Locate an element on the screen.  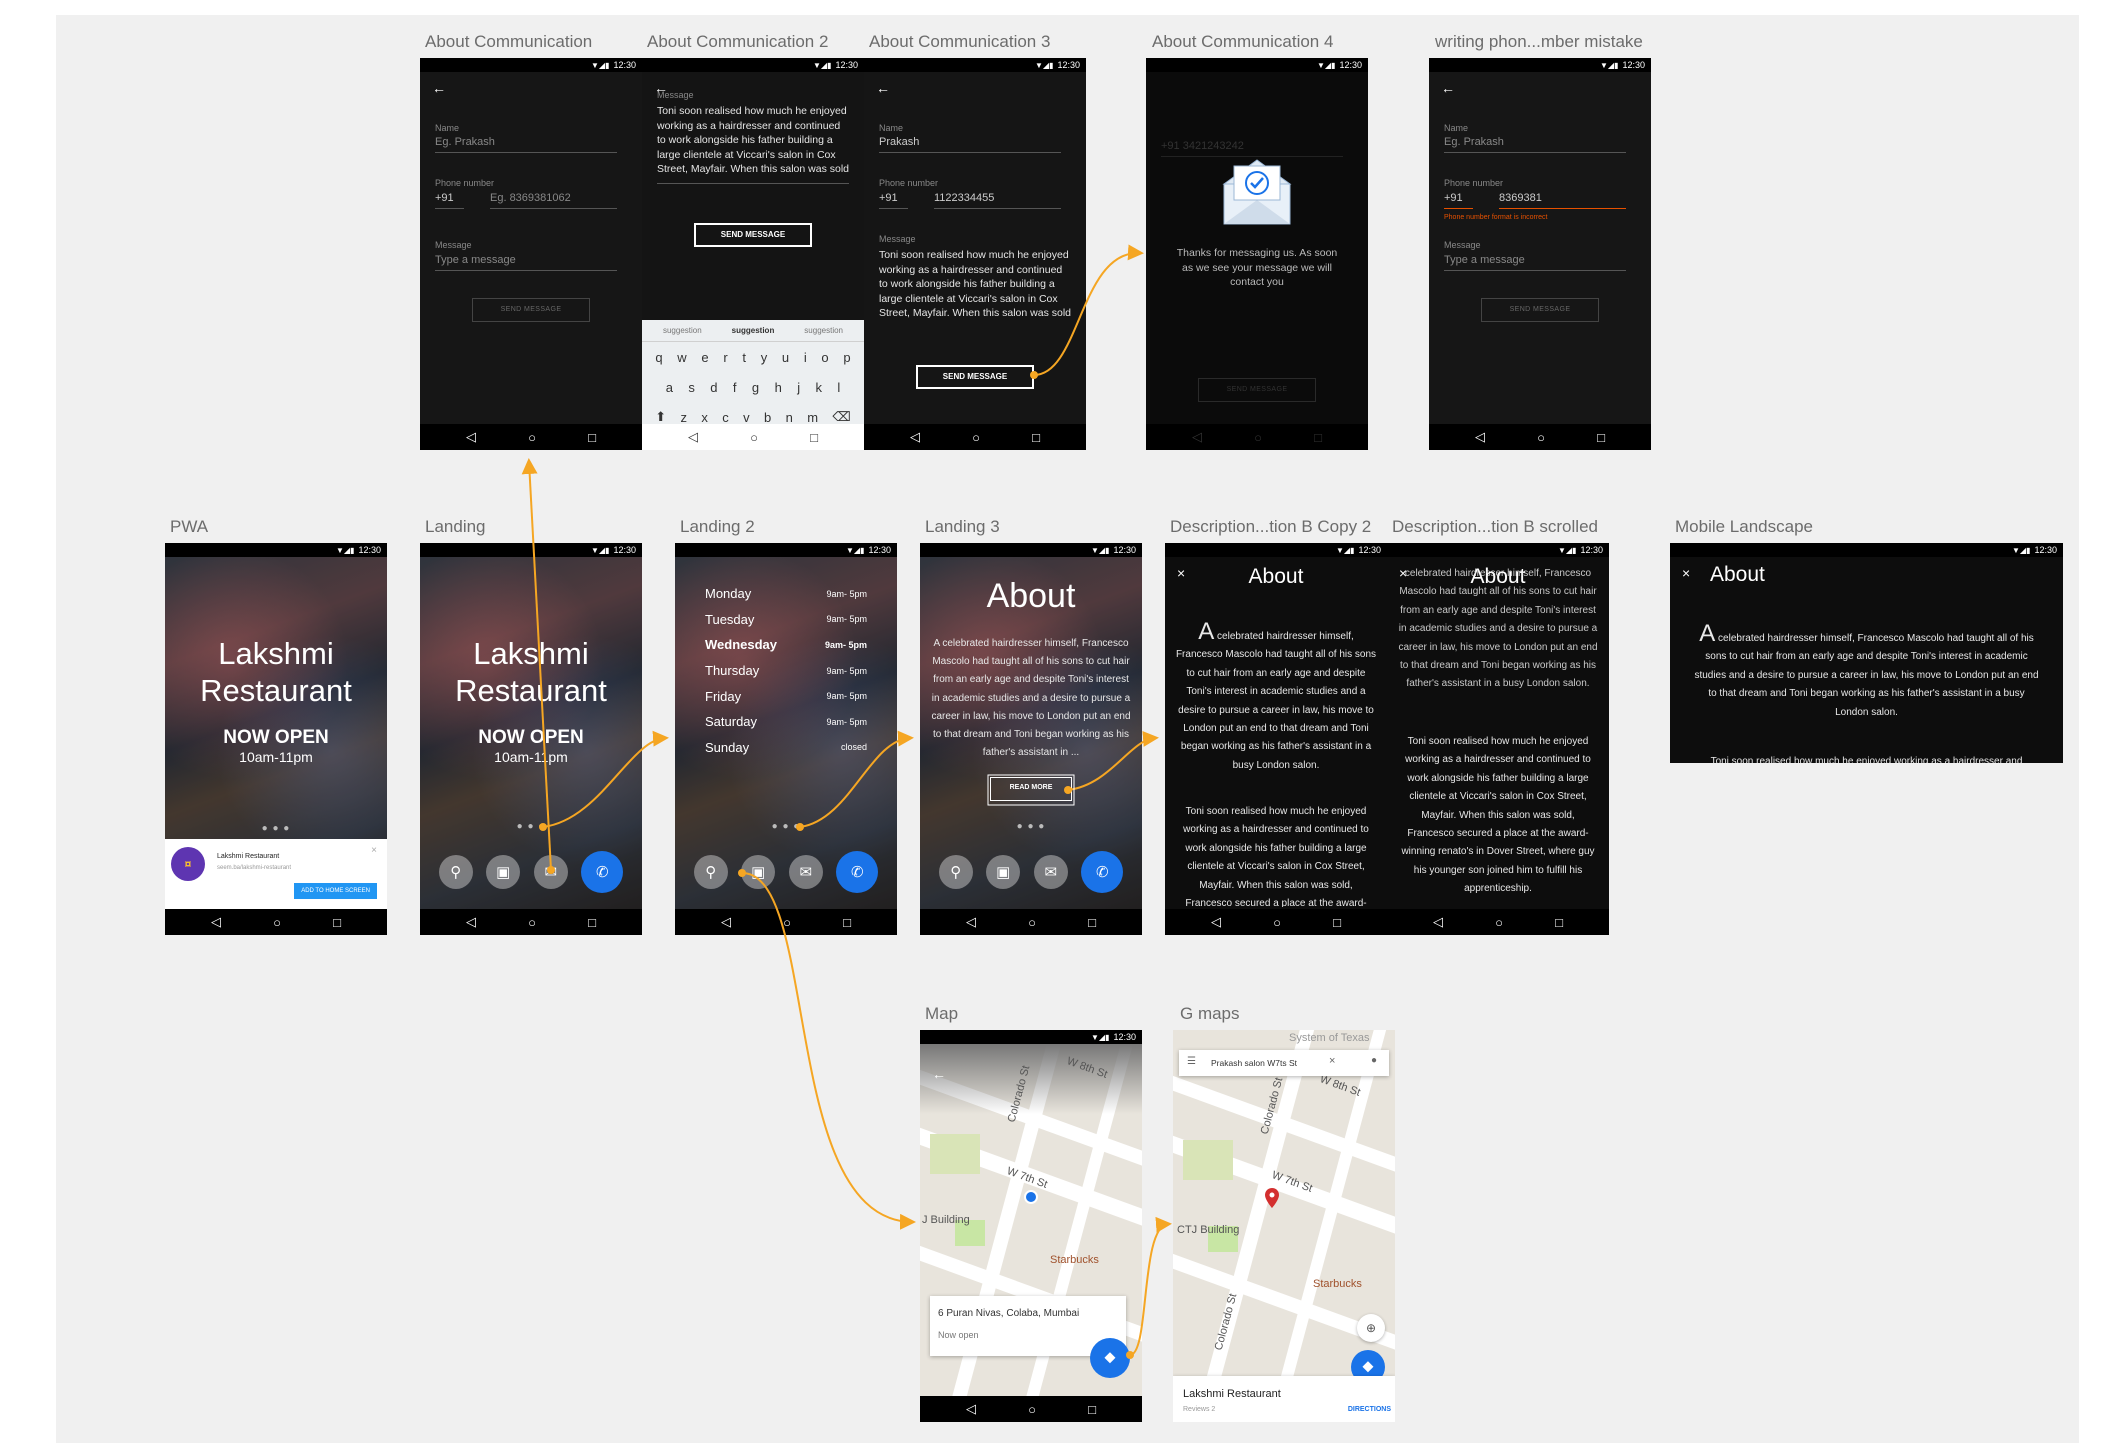
key-i: i is located at coordinates (805, 357).